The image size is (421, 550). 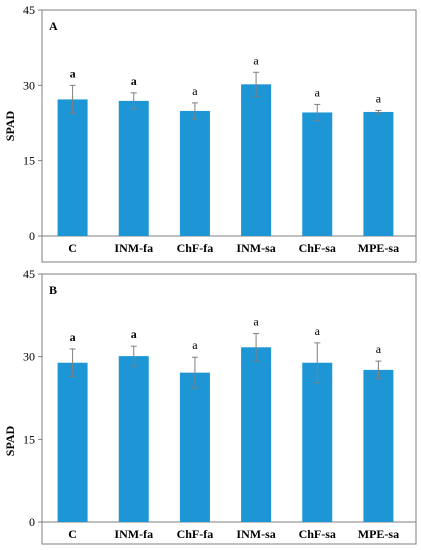 What do you see at coordinates (29, 439) in the screenshot?
I see `panel-b-y-tick-label: 15` at bounding box center [29, 439].